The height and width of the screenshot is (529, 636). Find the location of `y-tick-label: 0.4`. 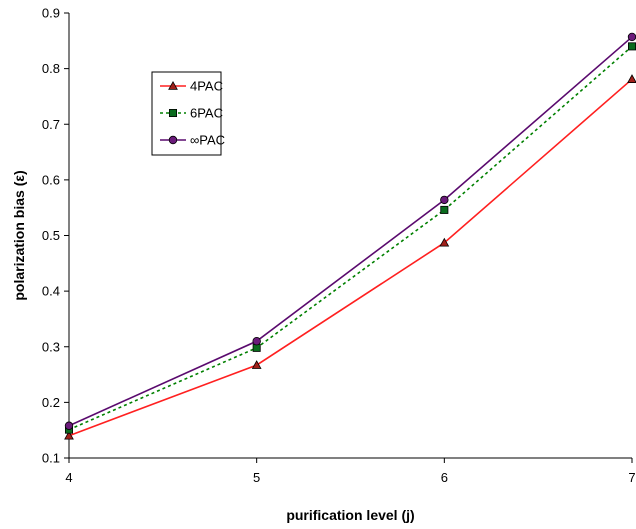

y-tick-label: 0.4 is located at coordinates (51, 291).